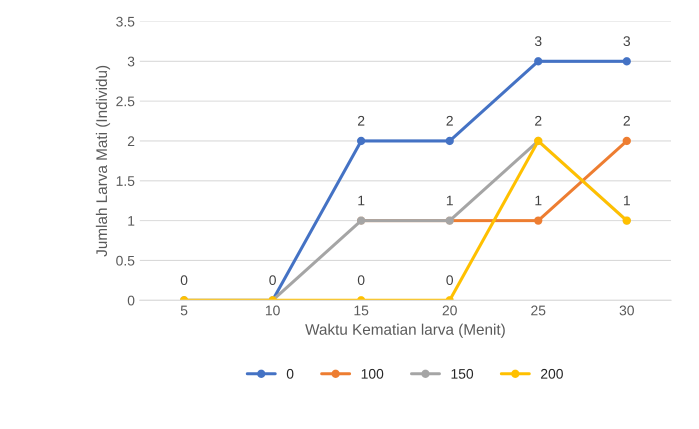 This screenshot has height=429, width=699. I want to click on x-tick-label: 10, so click(273, 311).